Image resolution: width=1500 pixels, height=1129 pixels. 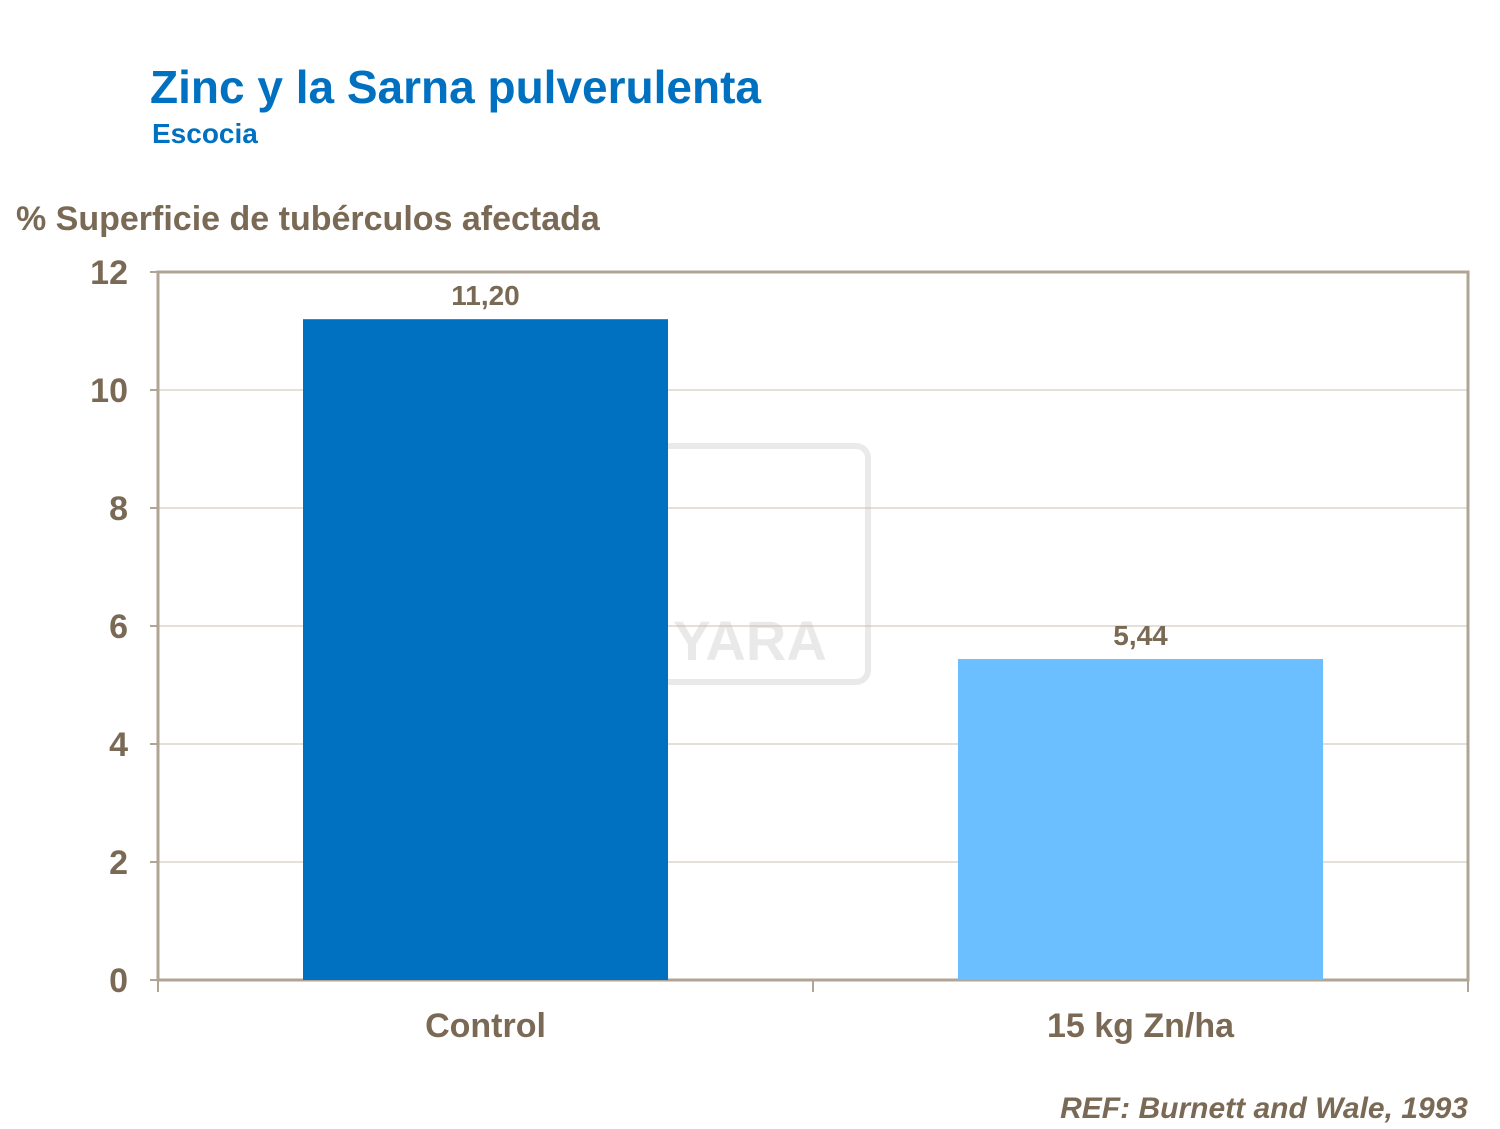 What do you see at coordinates (1264, 1108) in the screenshot?
I see `reference-note: REF: Burnett and Wale, 1993` at bounding box center [1264, 1108].